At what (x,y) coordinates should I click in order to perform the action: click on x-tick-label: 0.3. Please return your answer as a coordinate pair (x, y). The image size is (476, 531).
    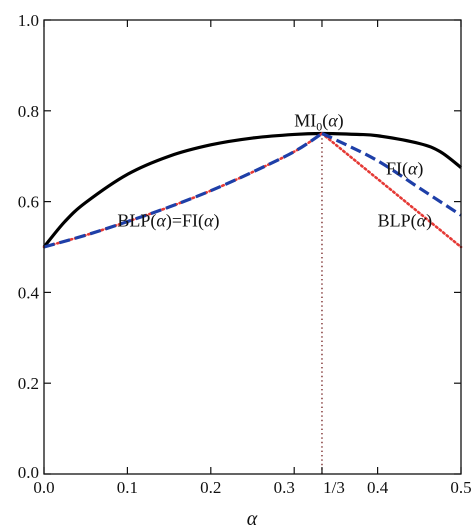
    Looking at the image, I should click on (284, 487).